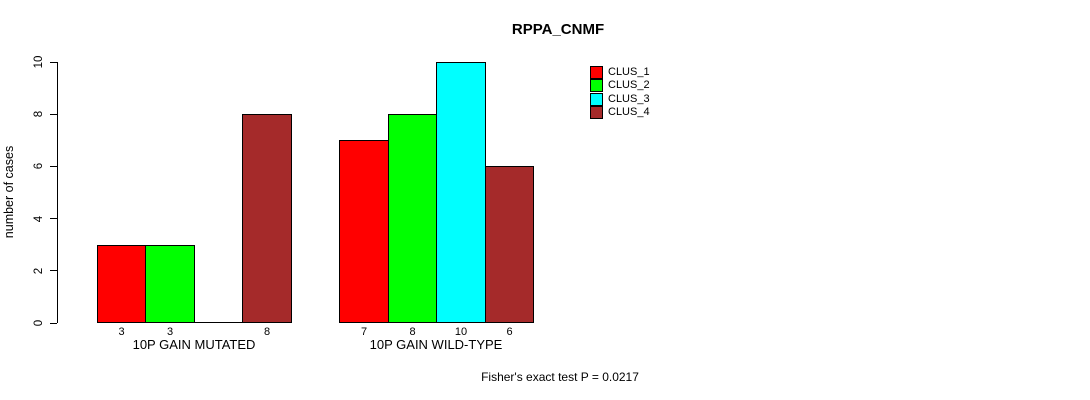  I want to click on footer-text: Fisher's exact test P = 0.0217, so click(560, 377).